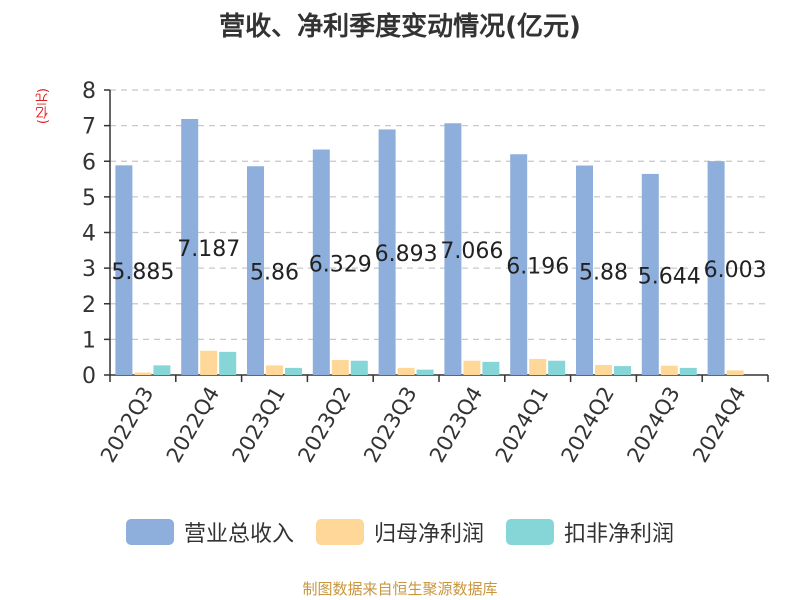 The height and width of the screenshot is (600, 800). Describe the element at coordinates (400, 27) in the screenshot. I see `chart-title: 营收、净利季度变动情况(亿元)` at that location.